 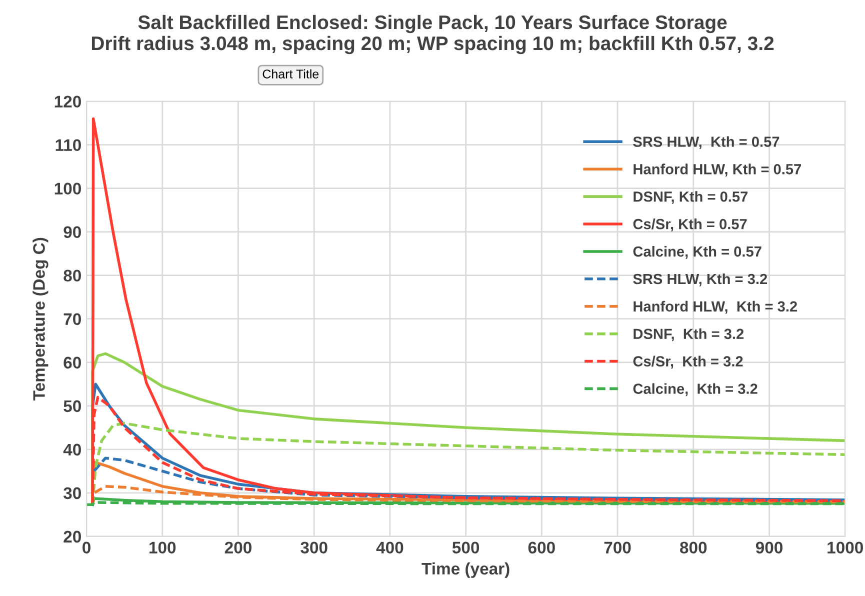 I want to click on legend-label: Hanford HLW, Kth = 3.2, so click(x=715, y=307).